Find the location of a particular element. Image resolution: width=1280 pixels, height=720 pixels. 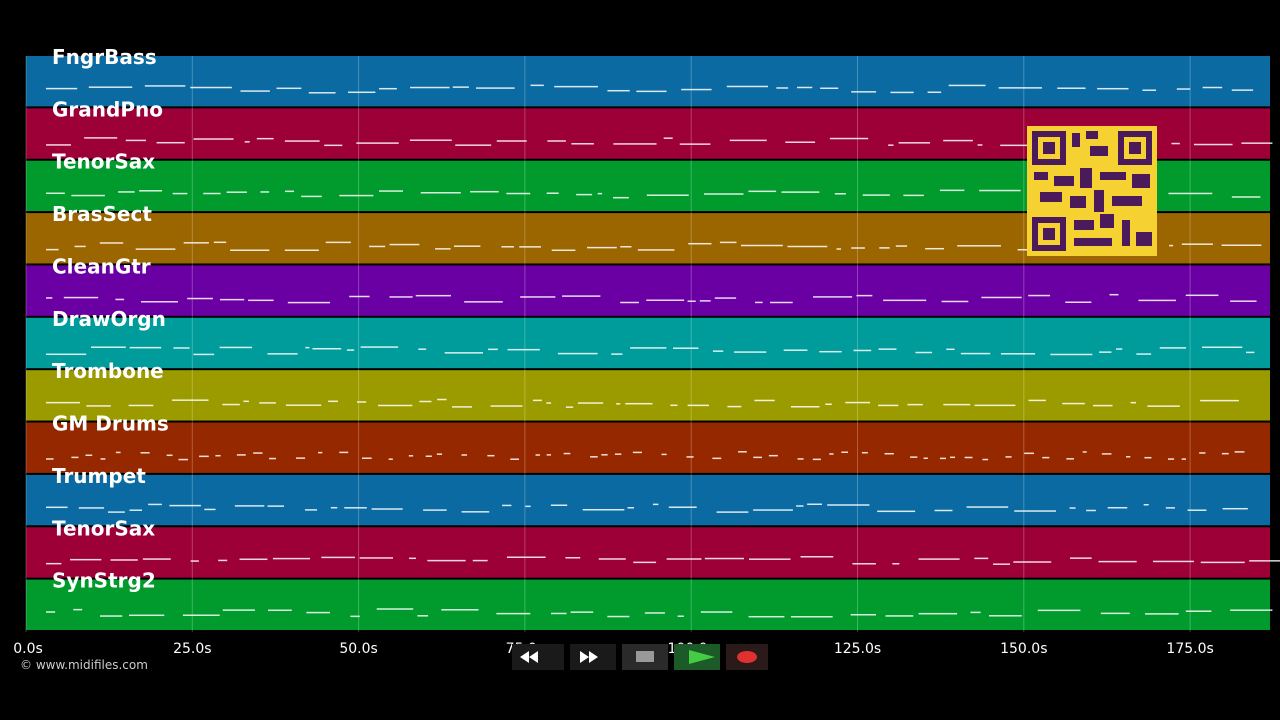

rewind-icon is located at coordinates (529, 657).